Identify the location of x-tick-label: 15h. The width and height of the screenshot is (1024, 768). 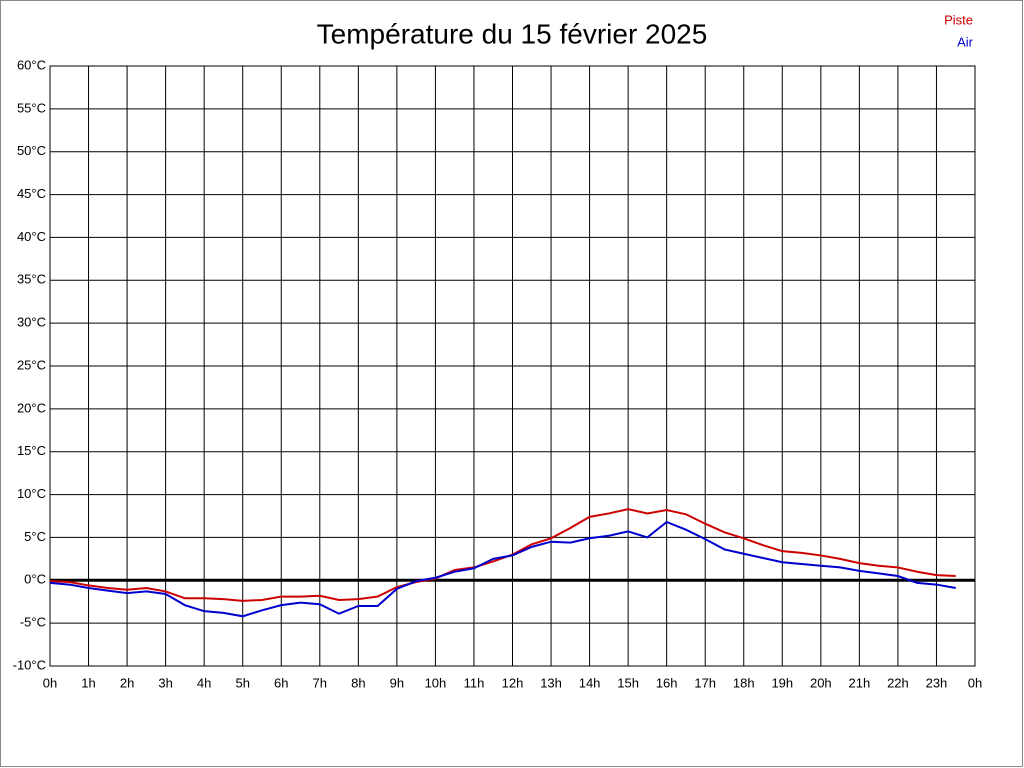
(628, 682).